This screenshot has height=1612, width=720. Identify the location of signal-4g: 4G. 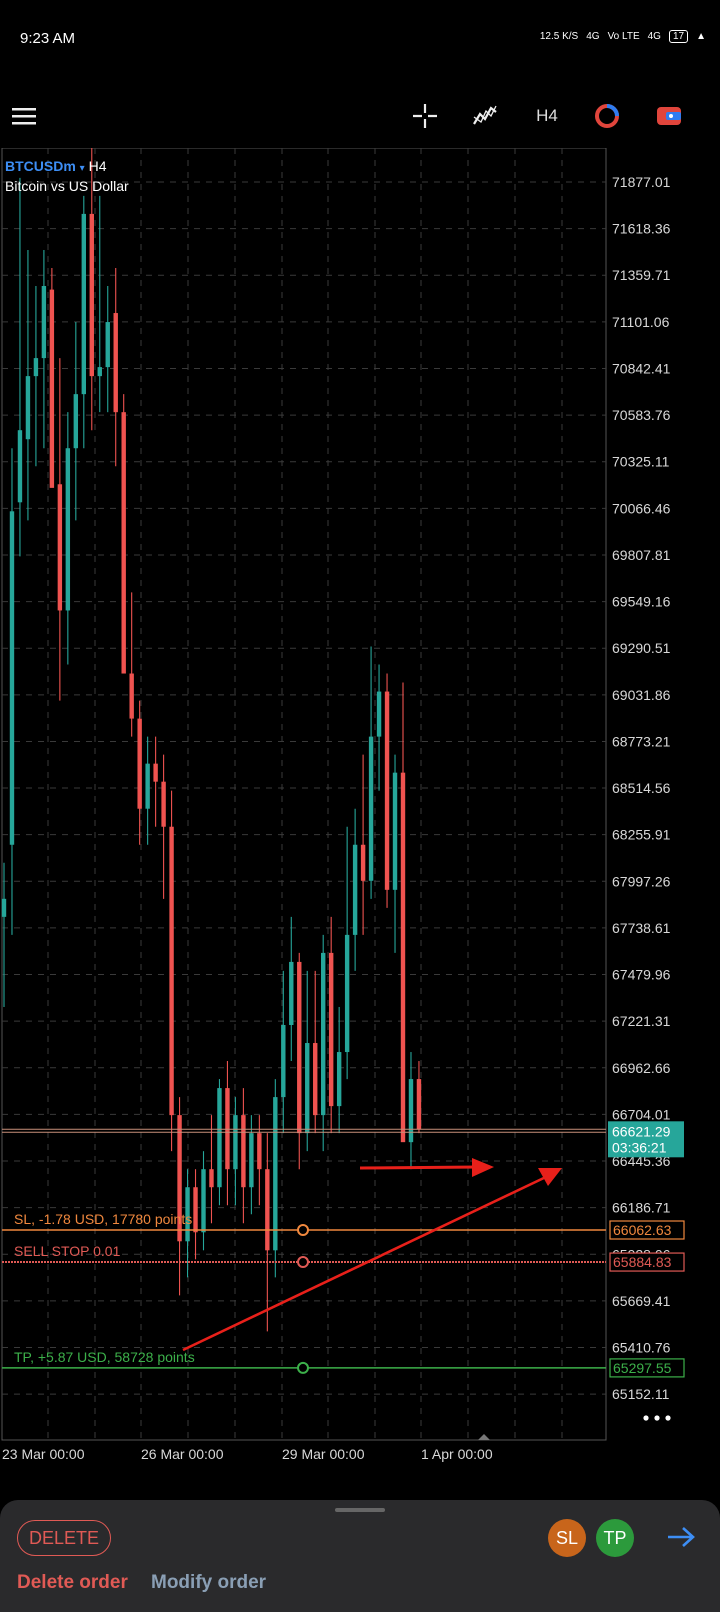
(593, 36).